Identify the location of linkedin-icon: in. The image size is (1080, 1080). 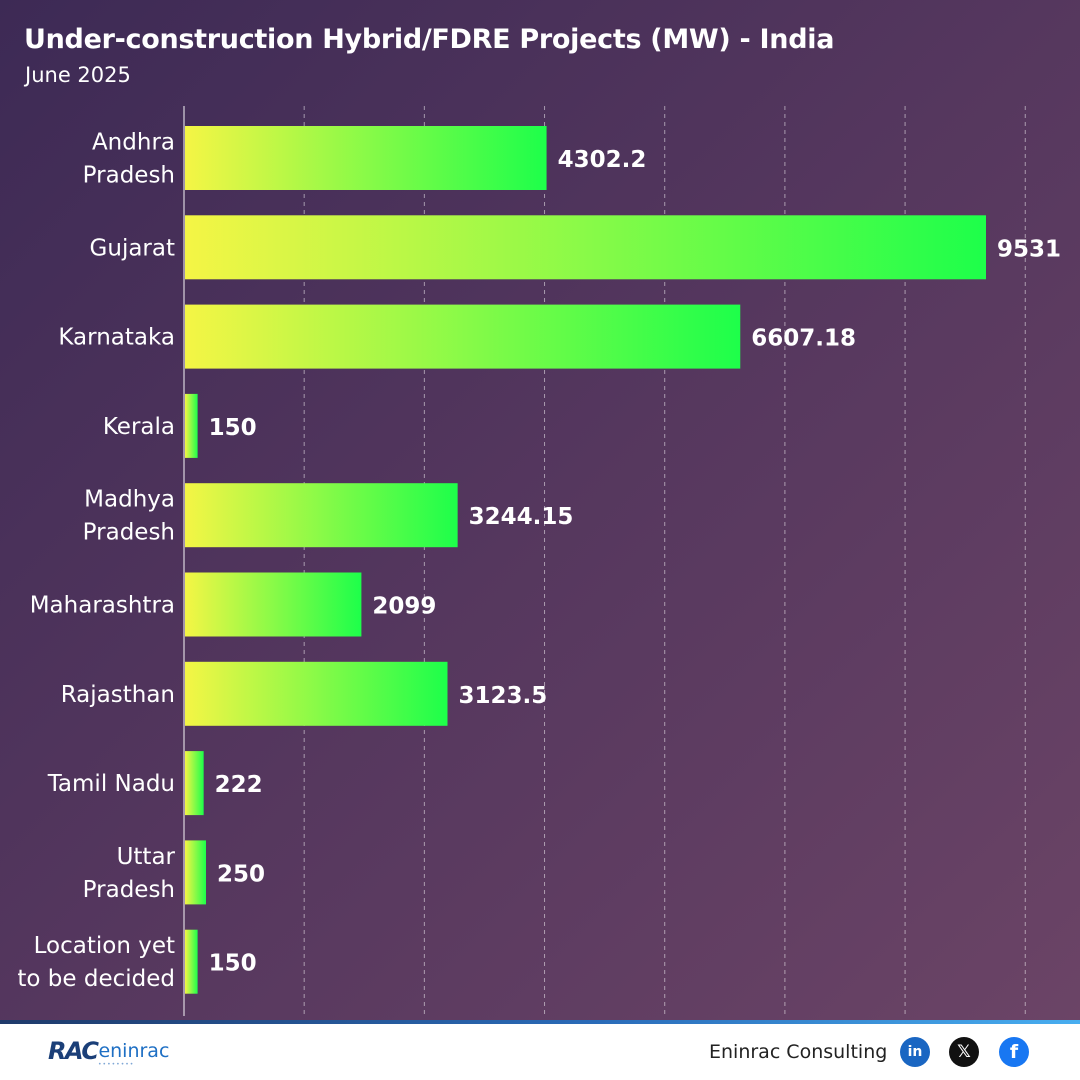
(915, 1052).